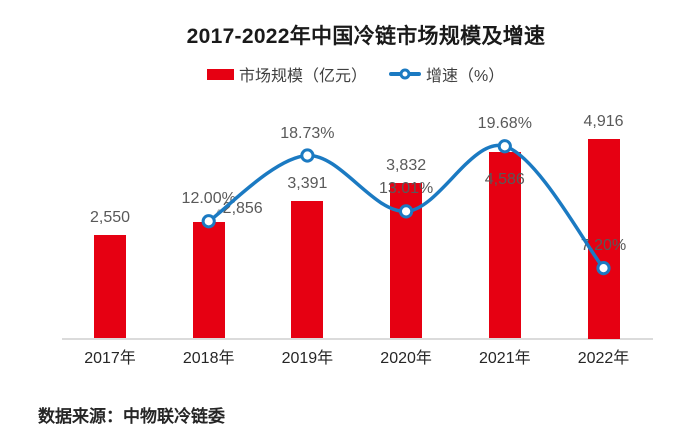  I want to click on legend-label-growth-rate: 增速（%）, so click(465, 76).